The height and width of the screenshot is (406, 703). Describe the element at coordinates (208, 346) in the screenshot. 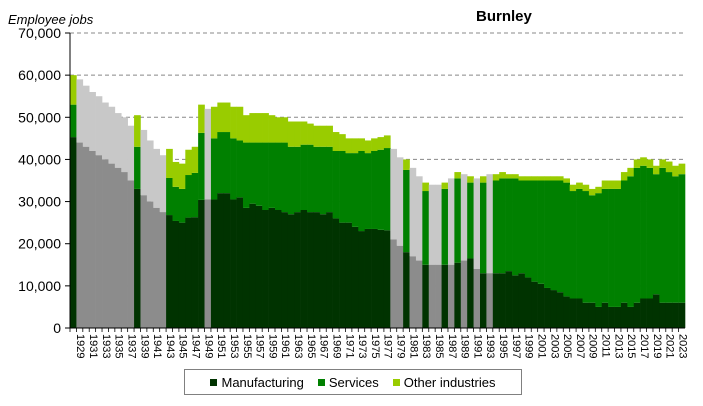

I see `x-tick-label: 1949` at that location.